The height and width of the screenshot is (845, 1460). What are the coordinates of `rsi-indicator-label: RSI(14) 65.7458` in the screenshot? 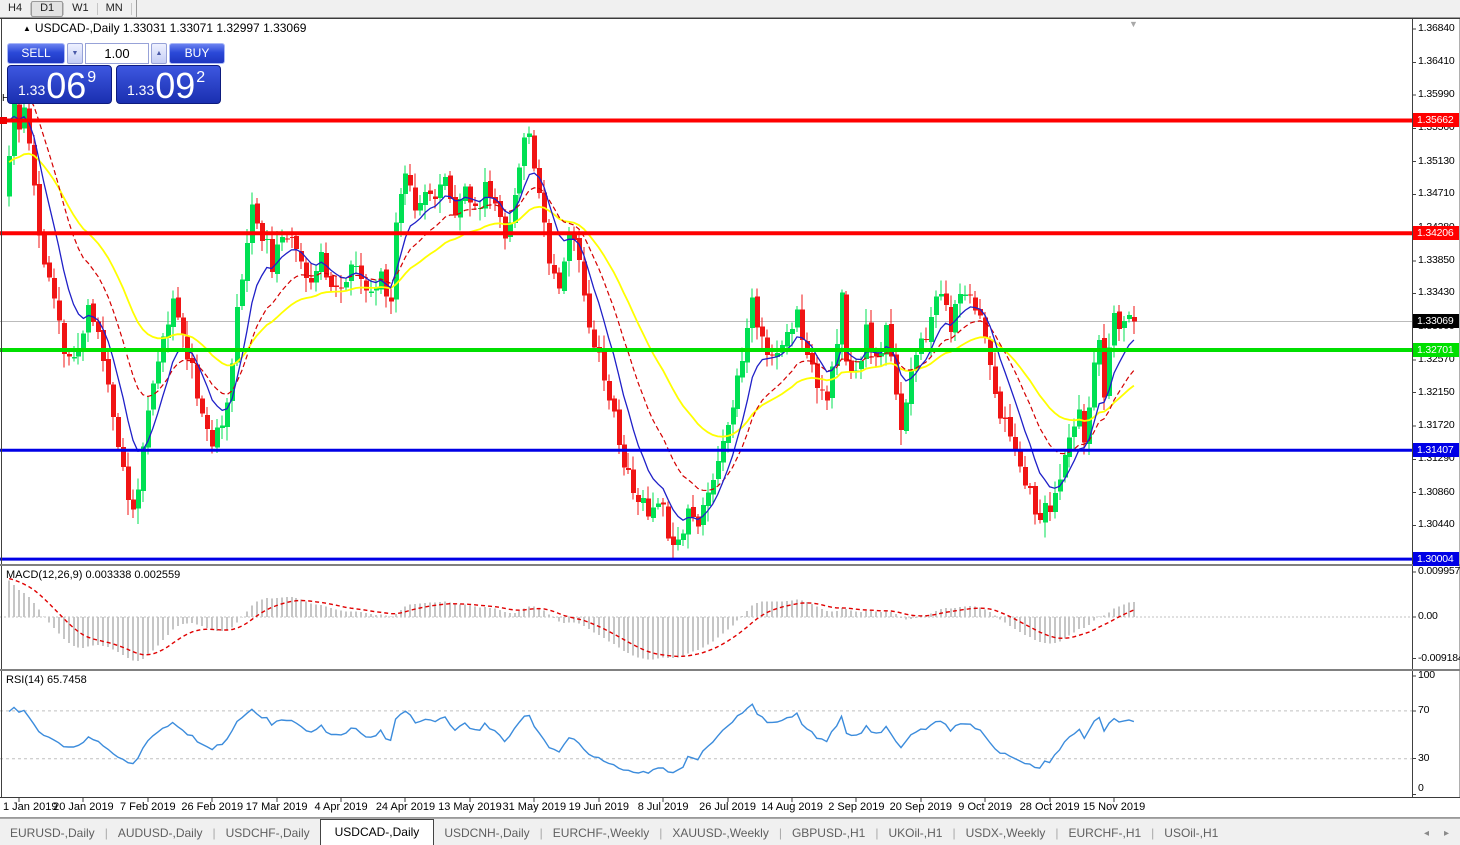 It's located at (46, 680).